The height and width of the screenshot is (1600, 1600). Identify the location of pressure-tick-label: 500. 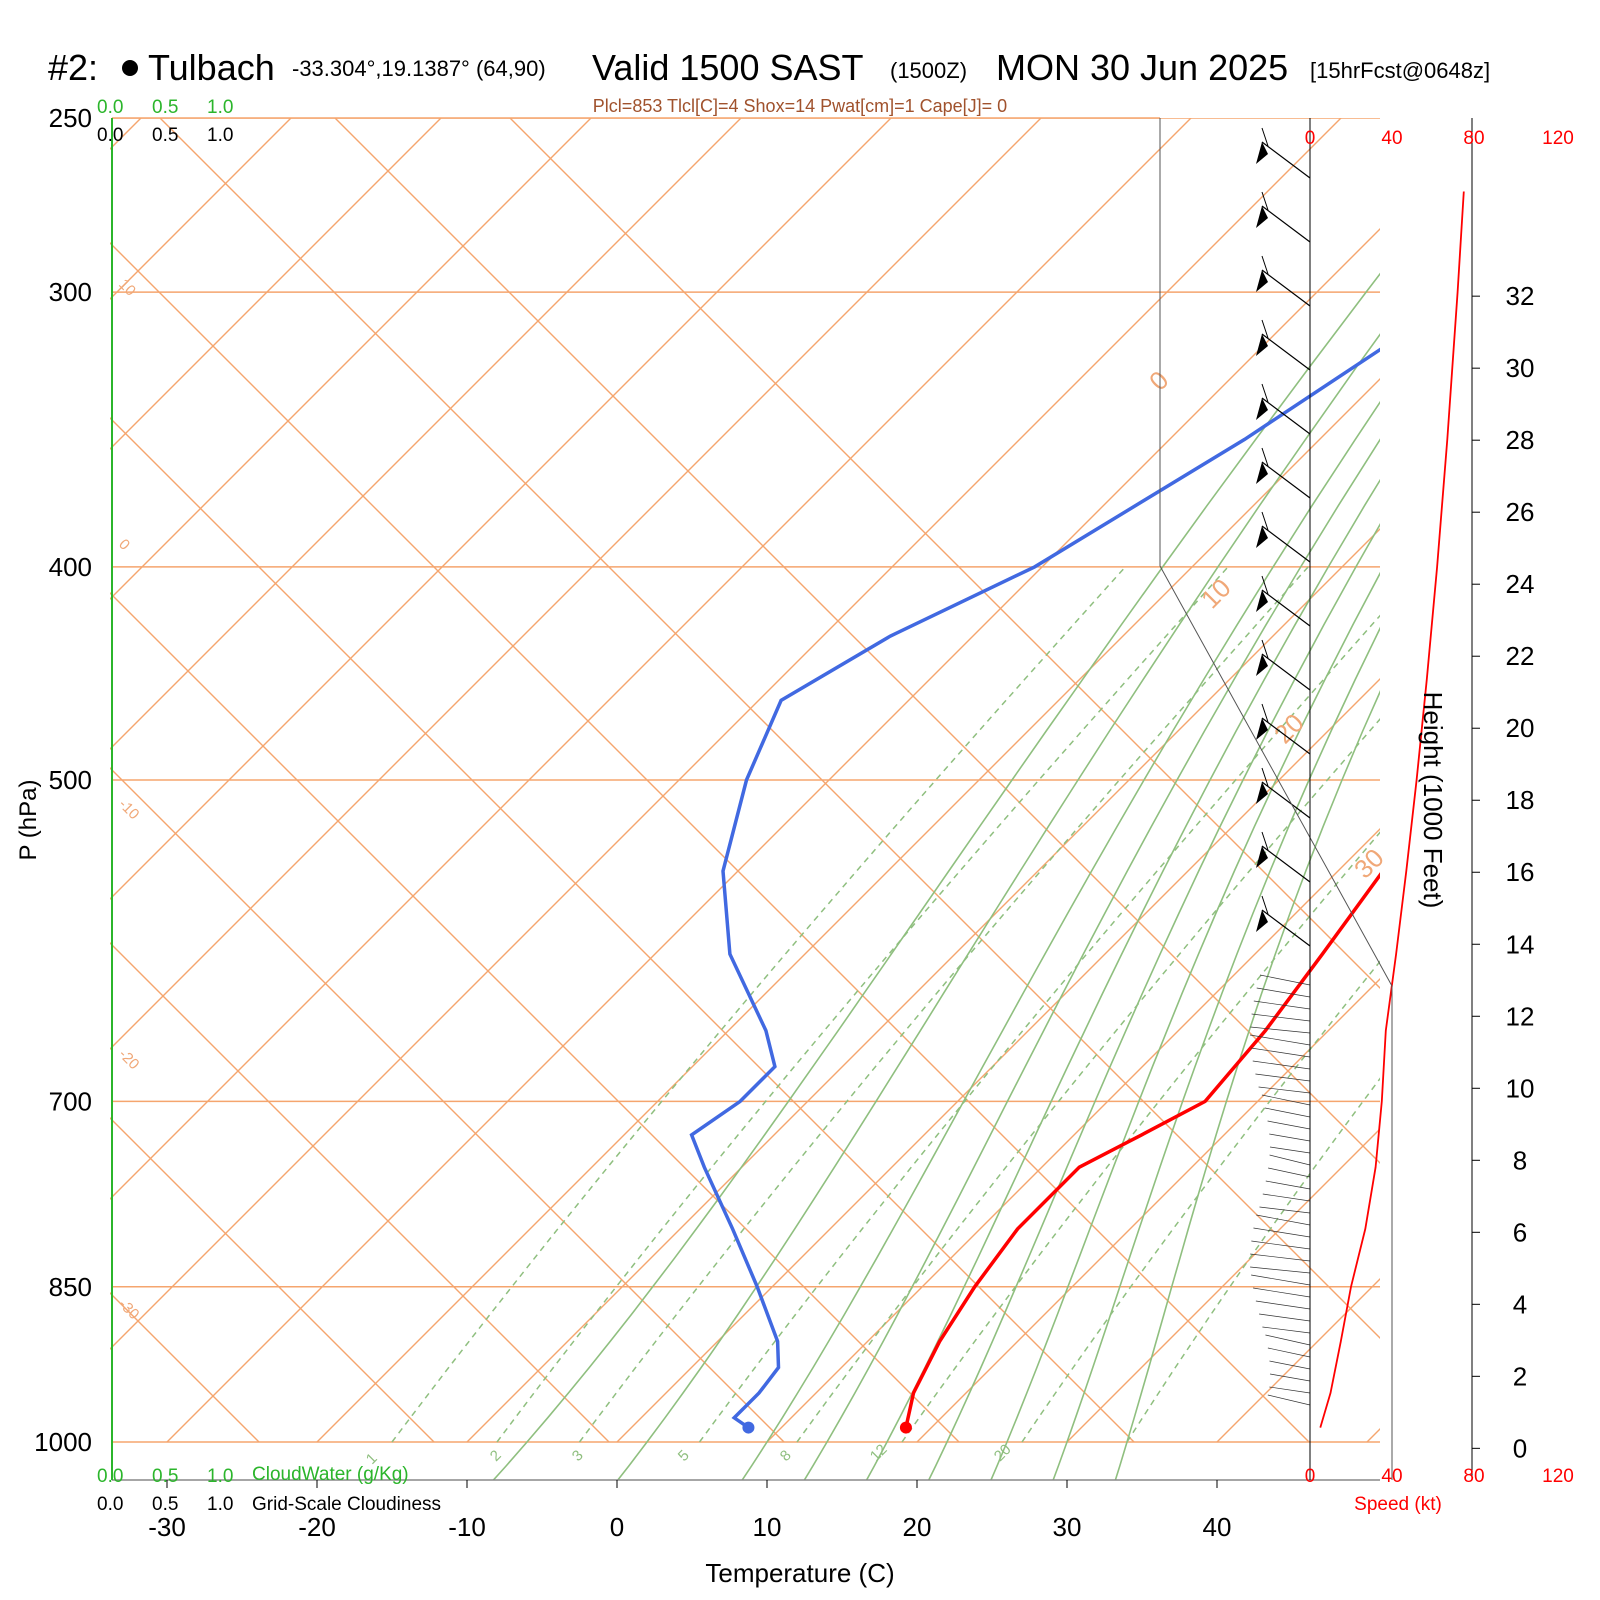
(70, 780).